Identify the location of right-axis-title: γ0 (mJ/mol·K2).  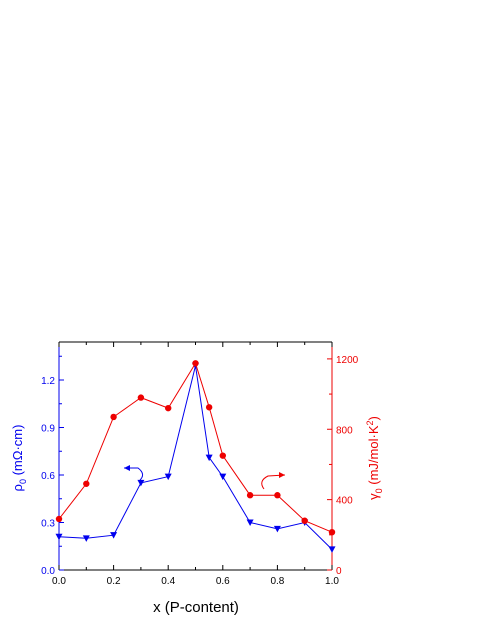
(374, 458).